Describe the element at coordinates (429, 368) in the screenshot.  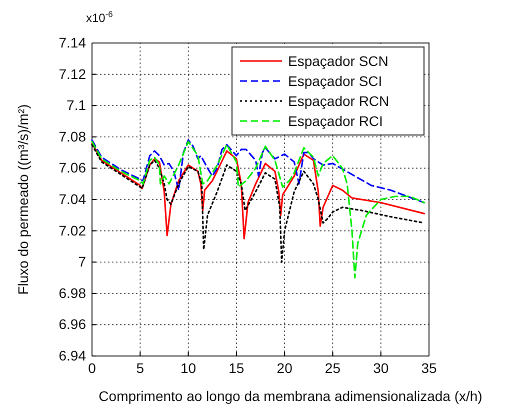
I see `x-tick-label: 35` at that location.